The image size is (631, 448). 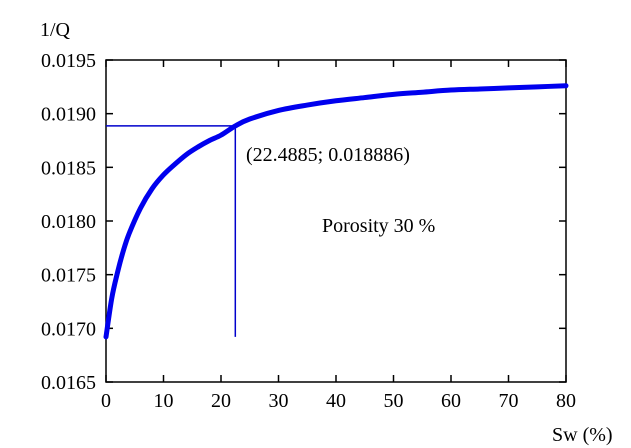 What do you see at coordinates (279, 401) in the screenshot?
I see `x-tick-label: 30` at bounding box center [279, 401].